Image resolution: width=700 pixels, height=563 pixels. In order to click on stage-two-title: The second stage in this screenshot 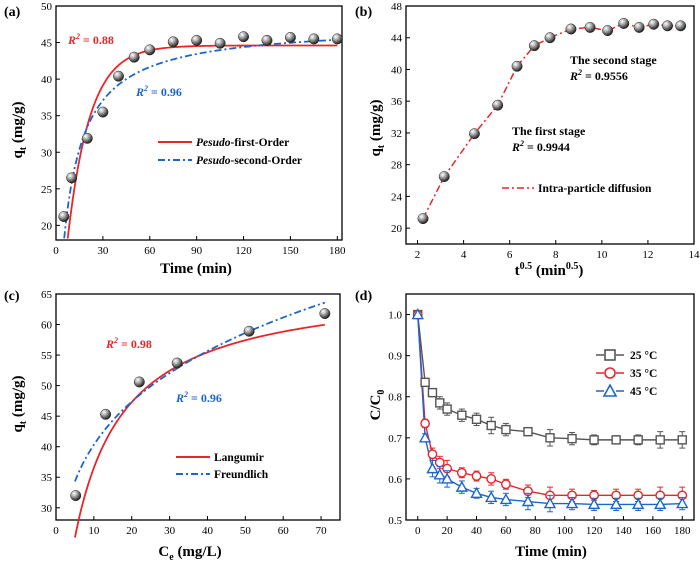, I will do `click(613, 60)`.